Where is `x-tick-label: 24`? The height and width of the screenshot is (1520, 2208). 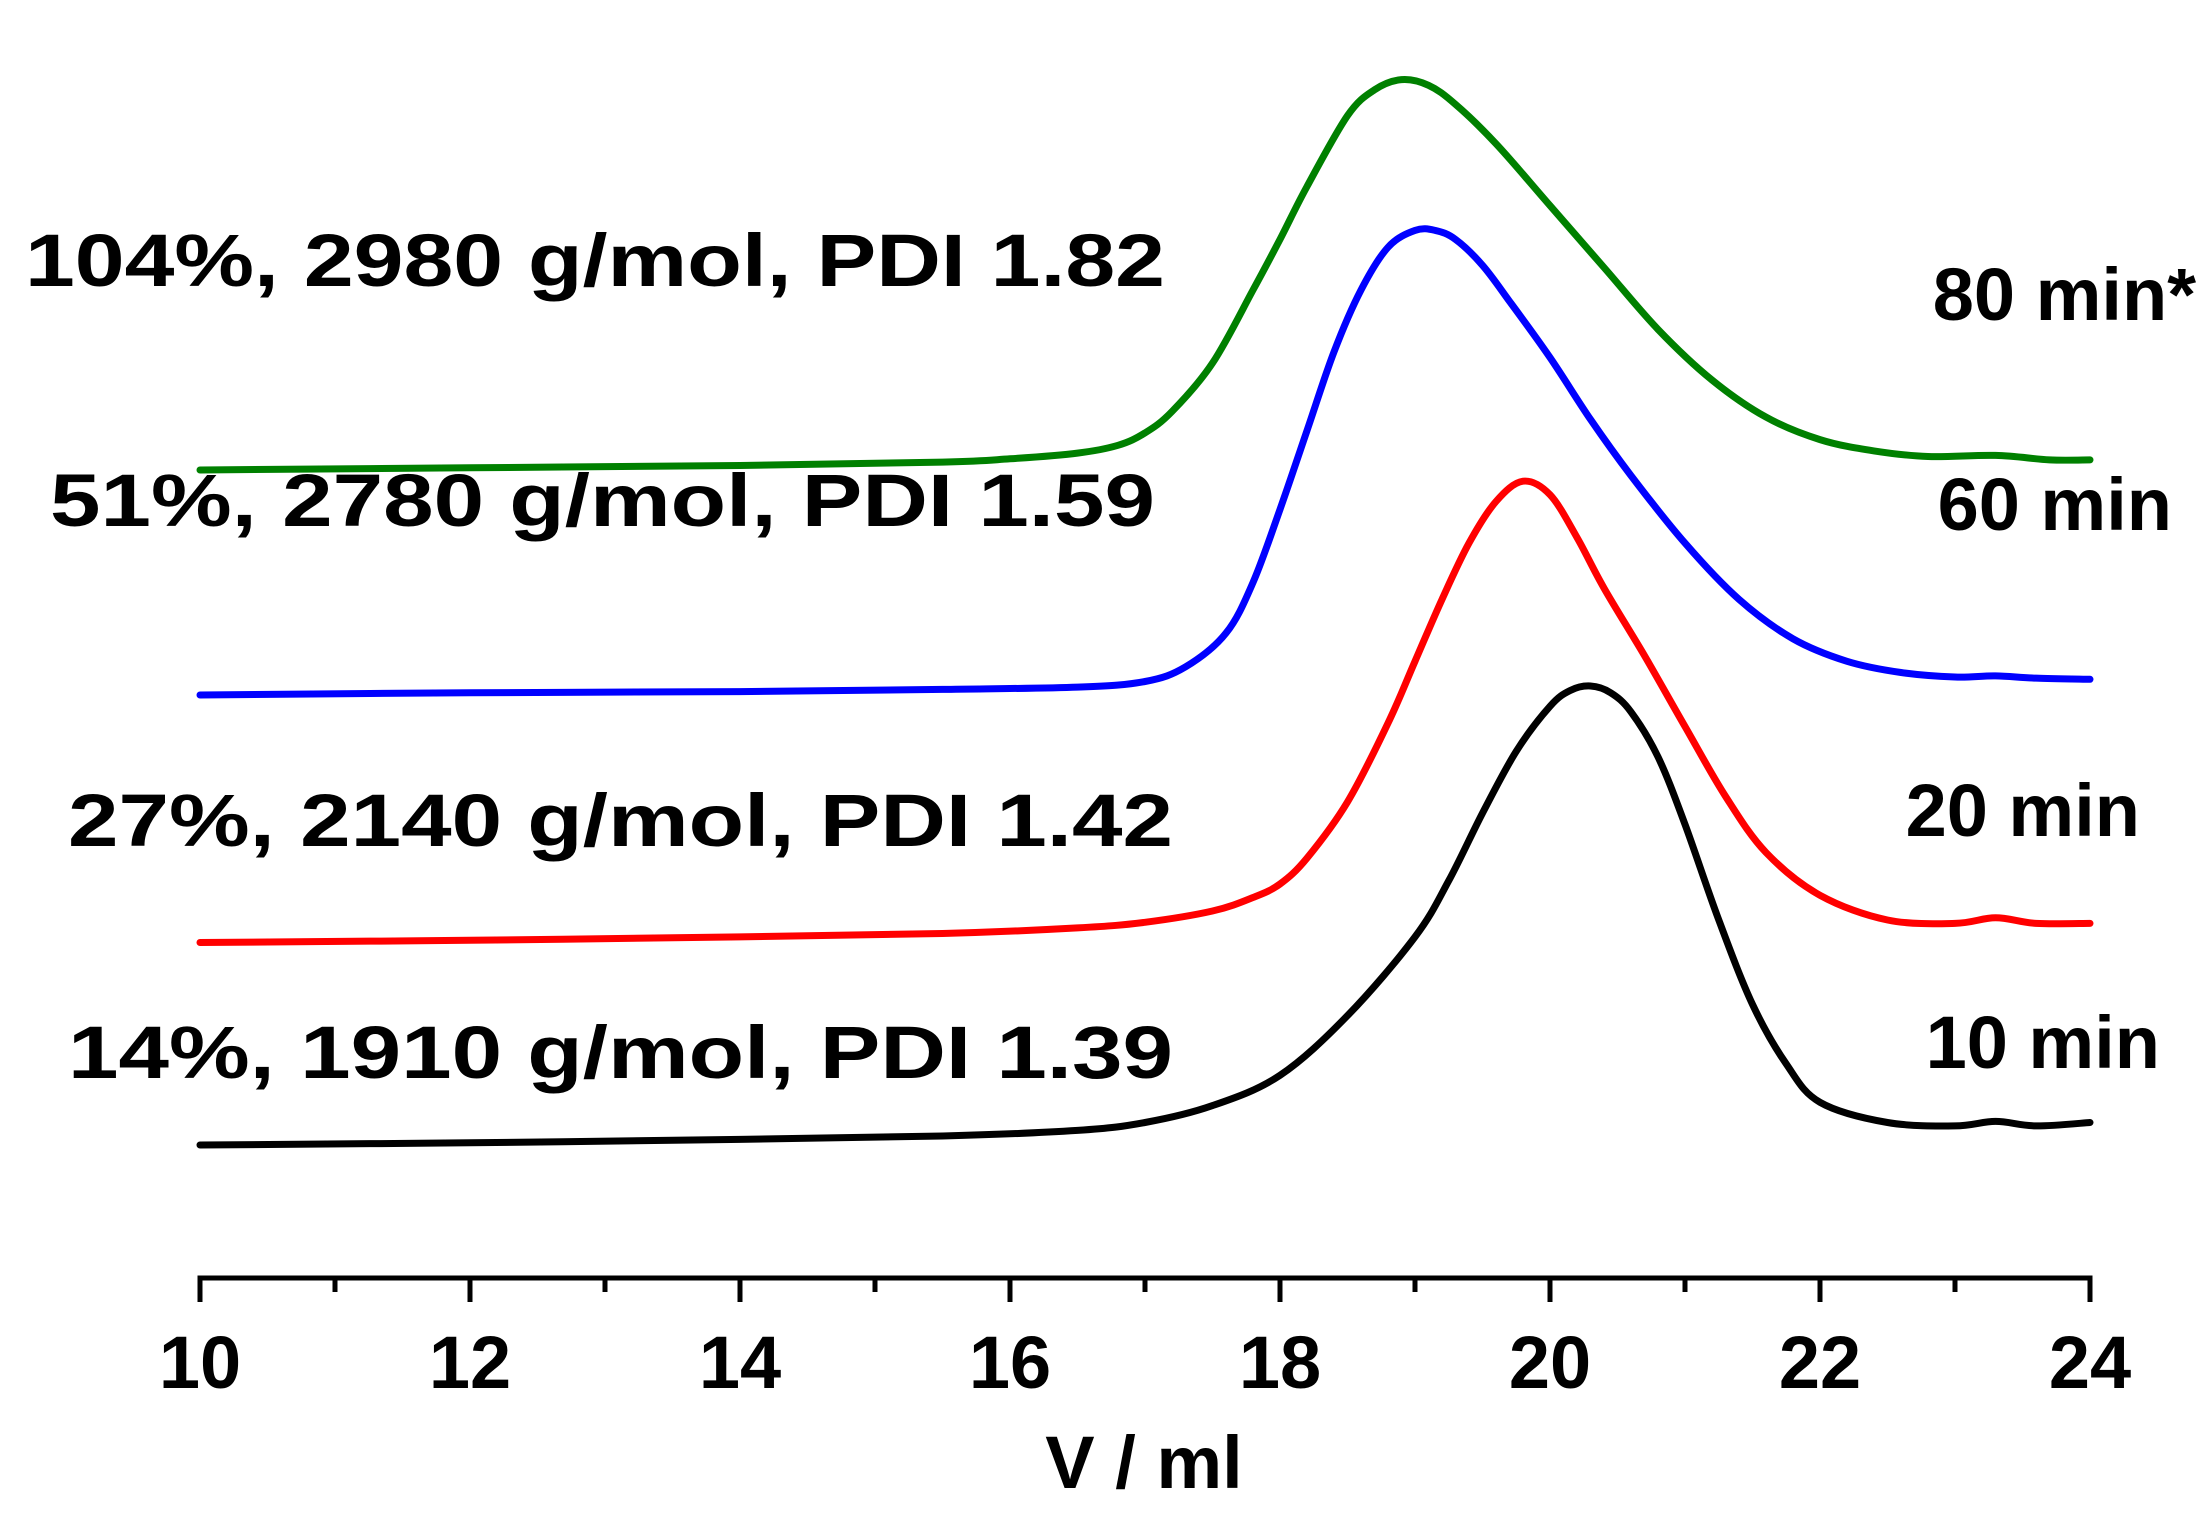 x-tick-label: 24 is located at coordinates (2090, 1362).